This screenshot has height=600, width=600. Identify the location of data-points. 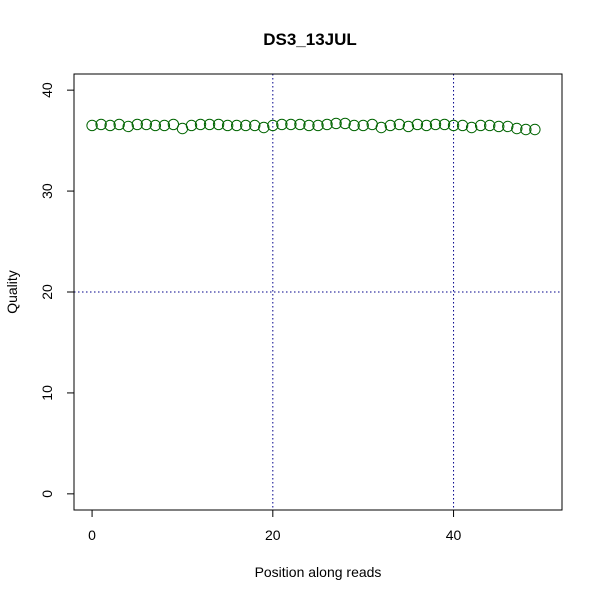
(313, 126).